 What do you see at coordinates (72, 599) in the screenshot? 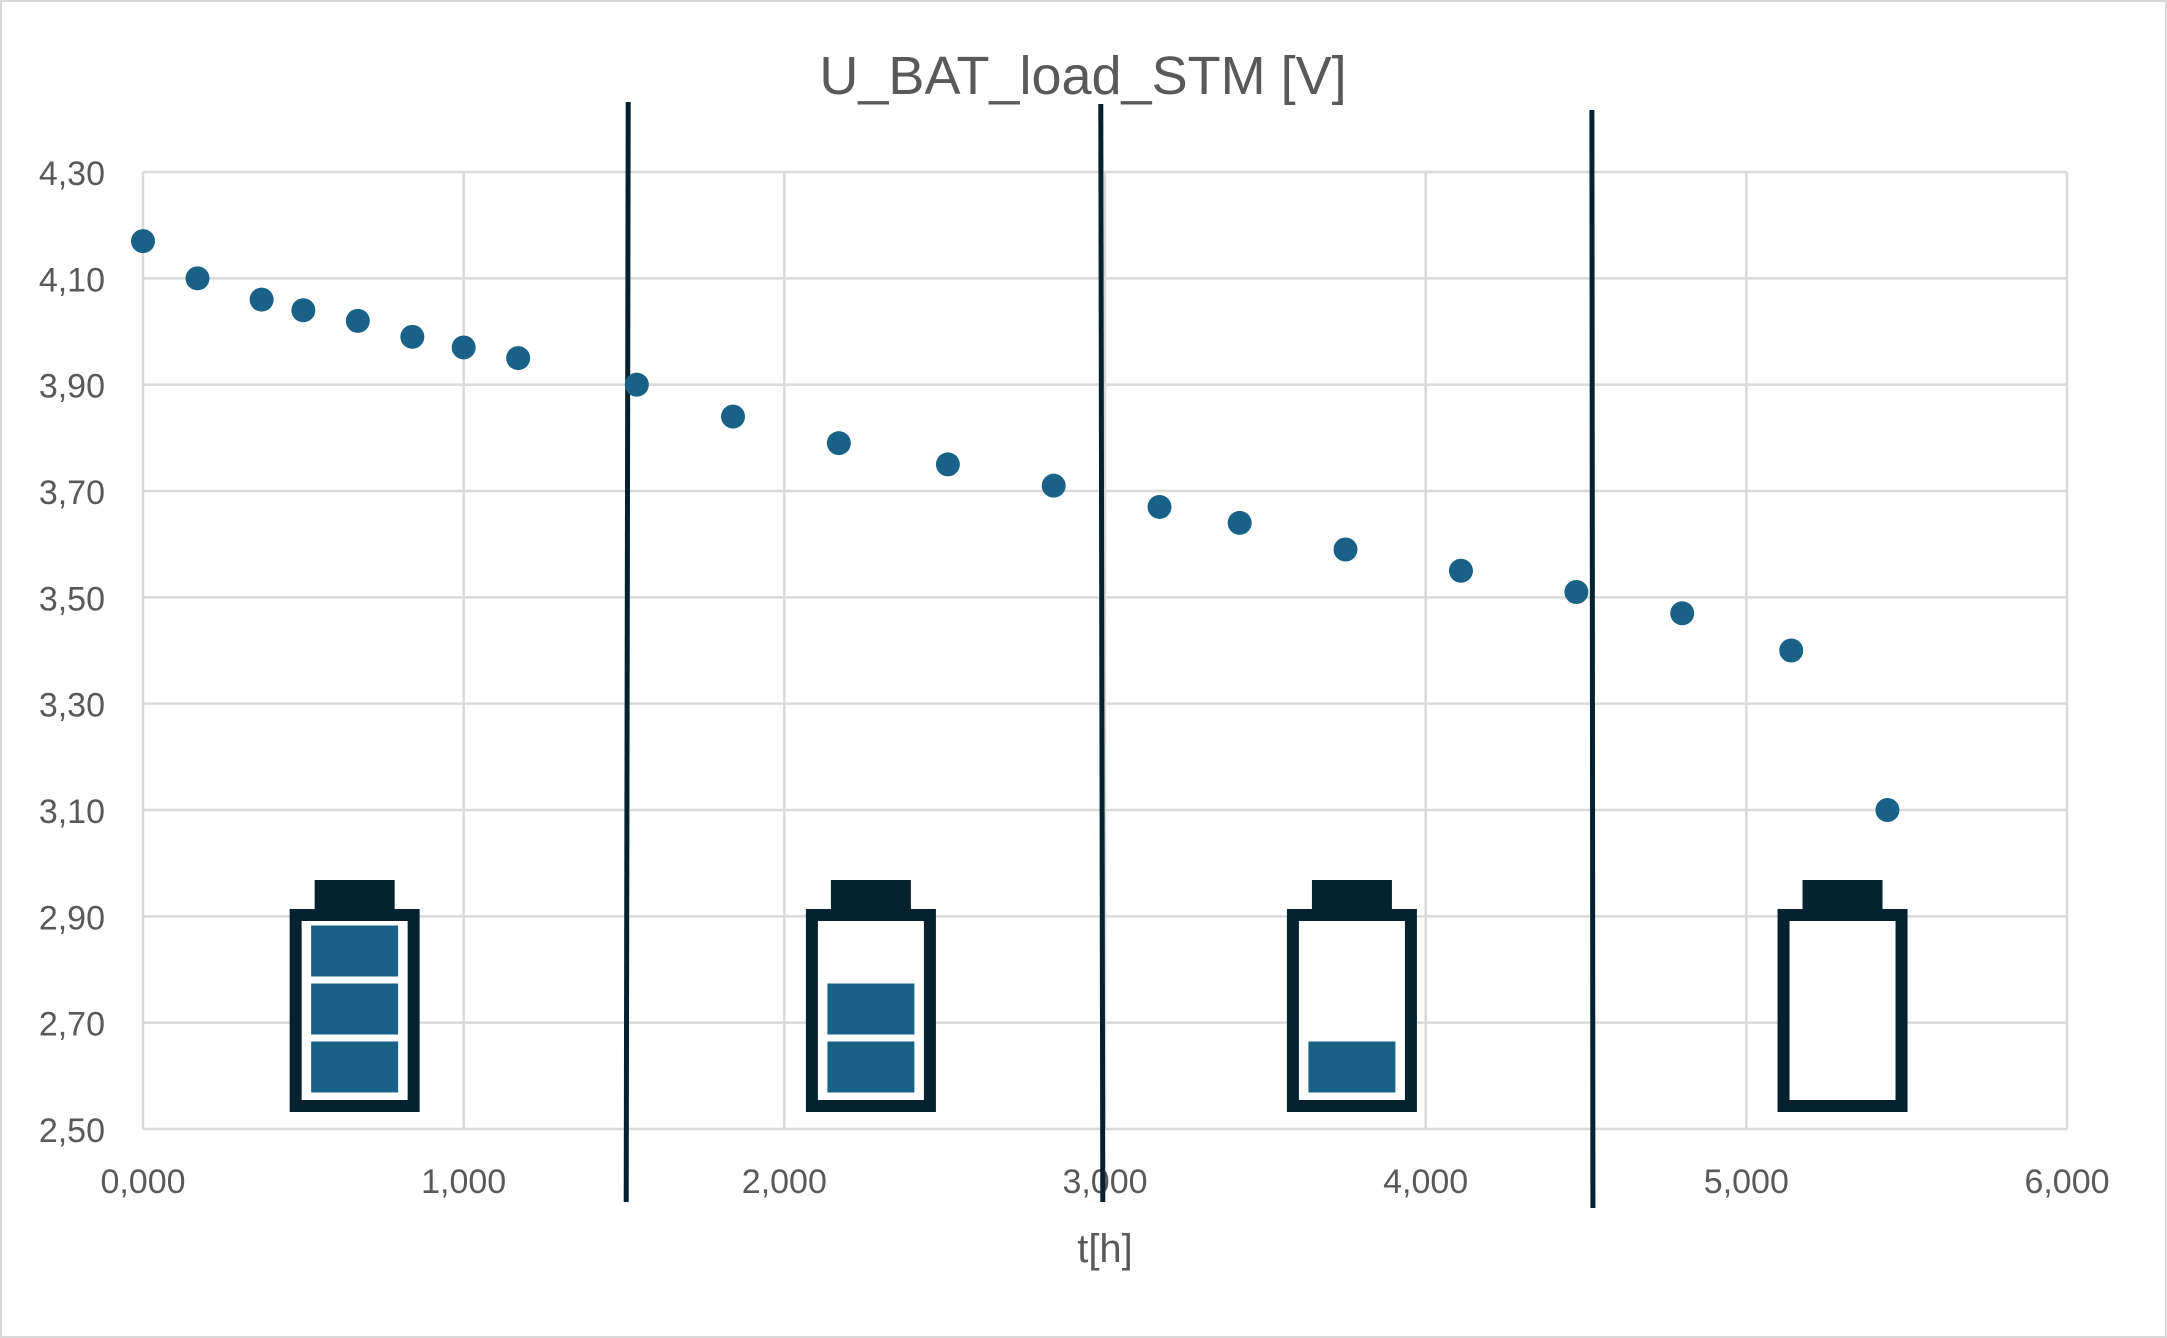
I see `y-tick-label: 3,50` at bounding box center [72, 599].